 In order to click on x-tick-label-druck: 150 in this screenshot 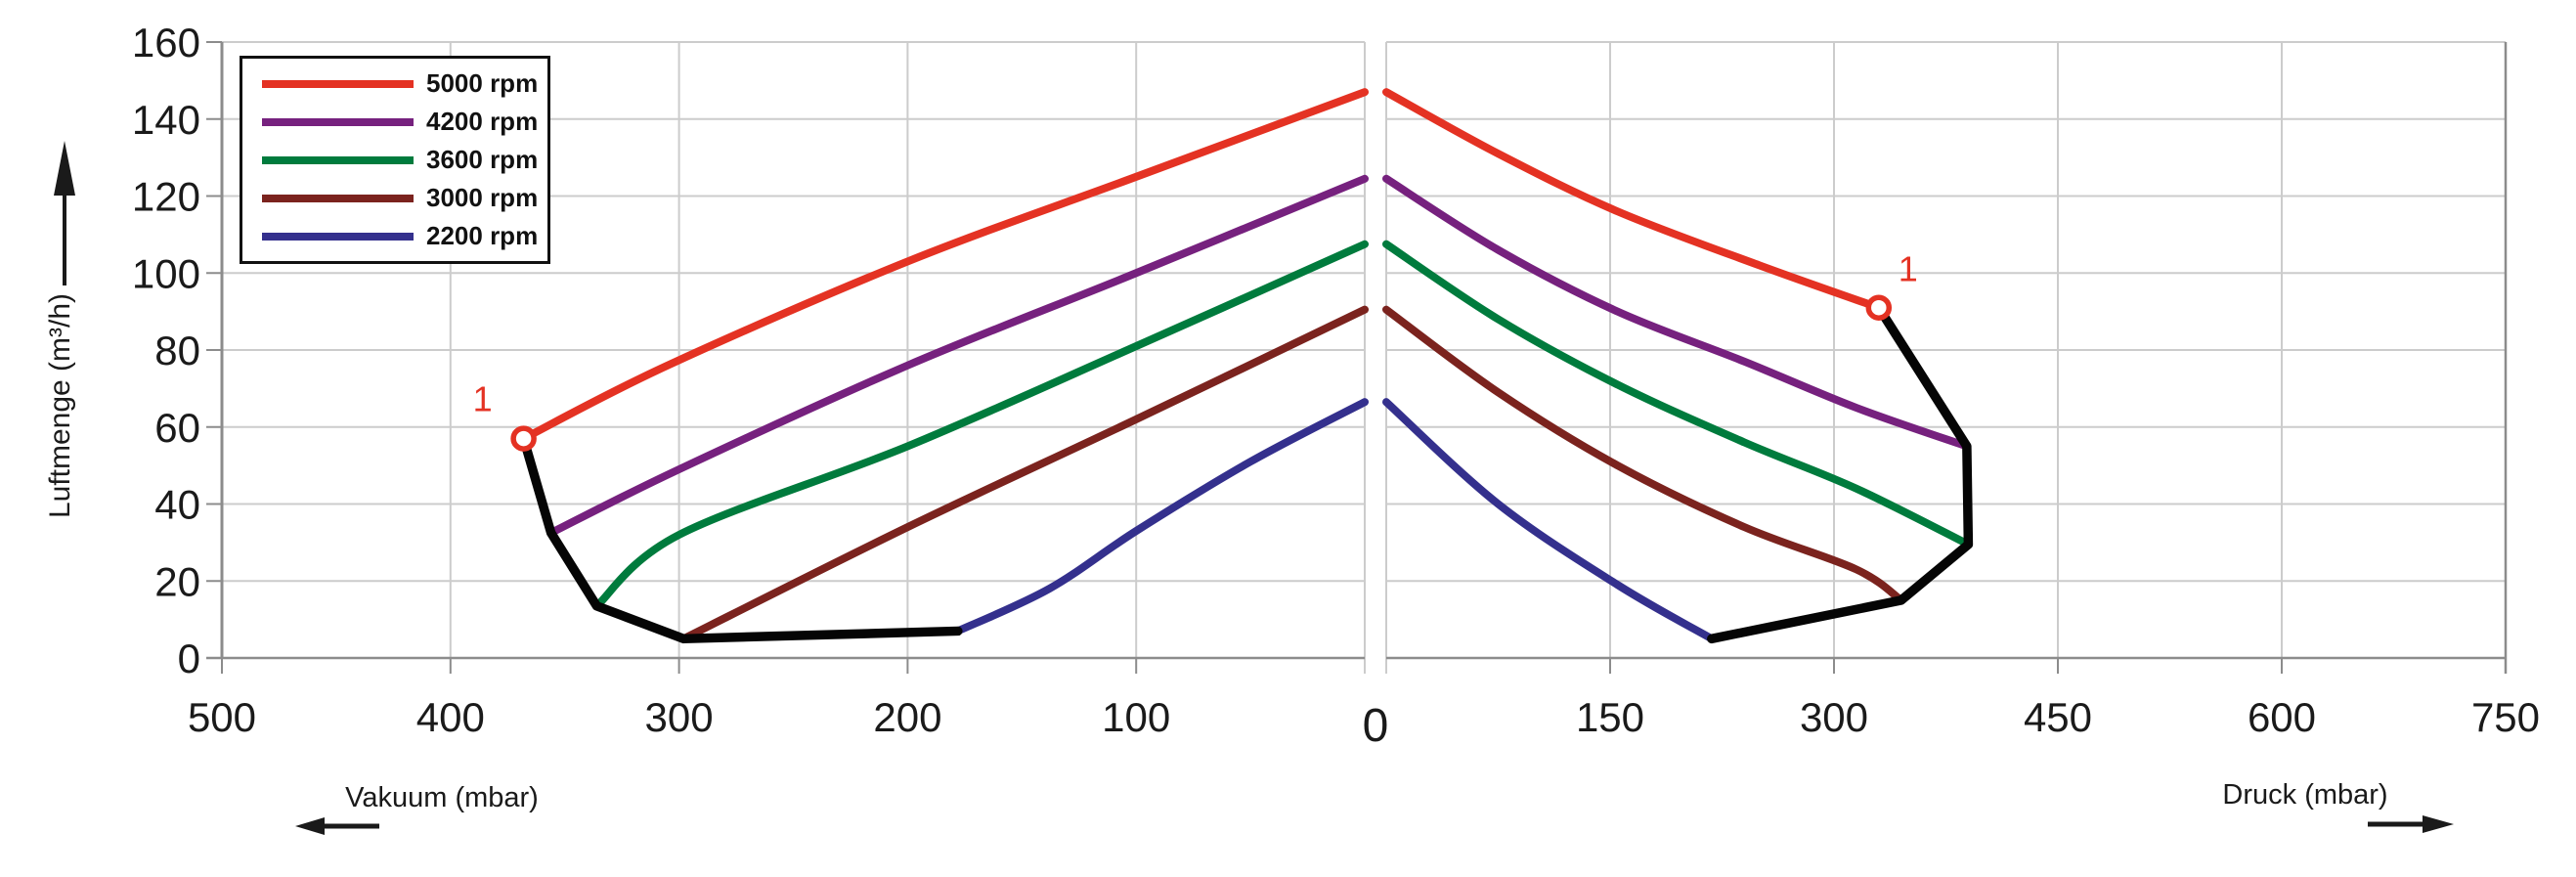, I will do `click(1610, 717)`.